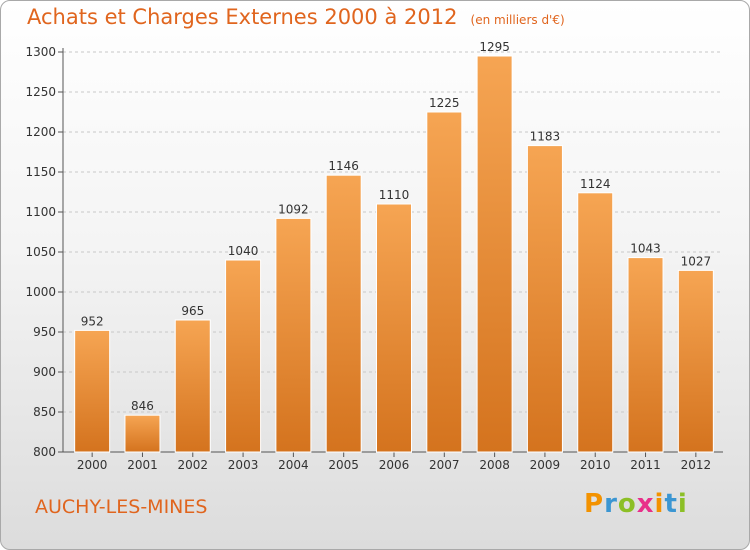 This screenshot has height=550, width=750. Describe the element at coordinates (394, 465) in the screenshot. I see `x-tick-label-2006: 2006` at that location.